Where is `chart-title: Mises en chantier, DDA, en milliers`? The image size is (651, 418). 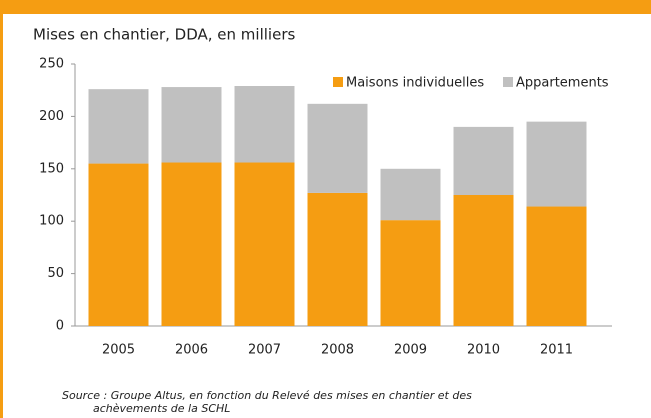 chart-title: Mises en chantier, DDA, en milliers is located at coordinates (164, 35).